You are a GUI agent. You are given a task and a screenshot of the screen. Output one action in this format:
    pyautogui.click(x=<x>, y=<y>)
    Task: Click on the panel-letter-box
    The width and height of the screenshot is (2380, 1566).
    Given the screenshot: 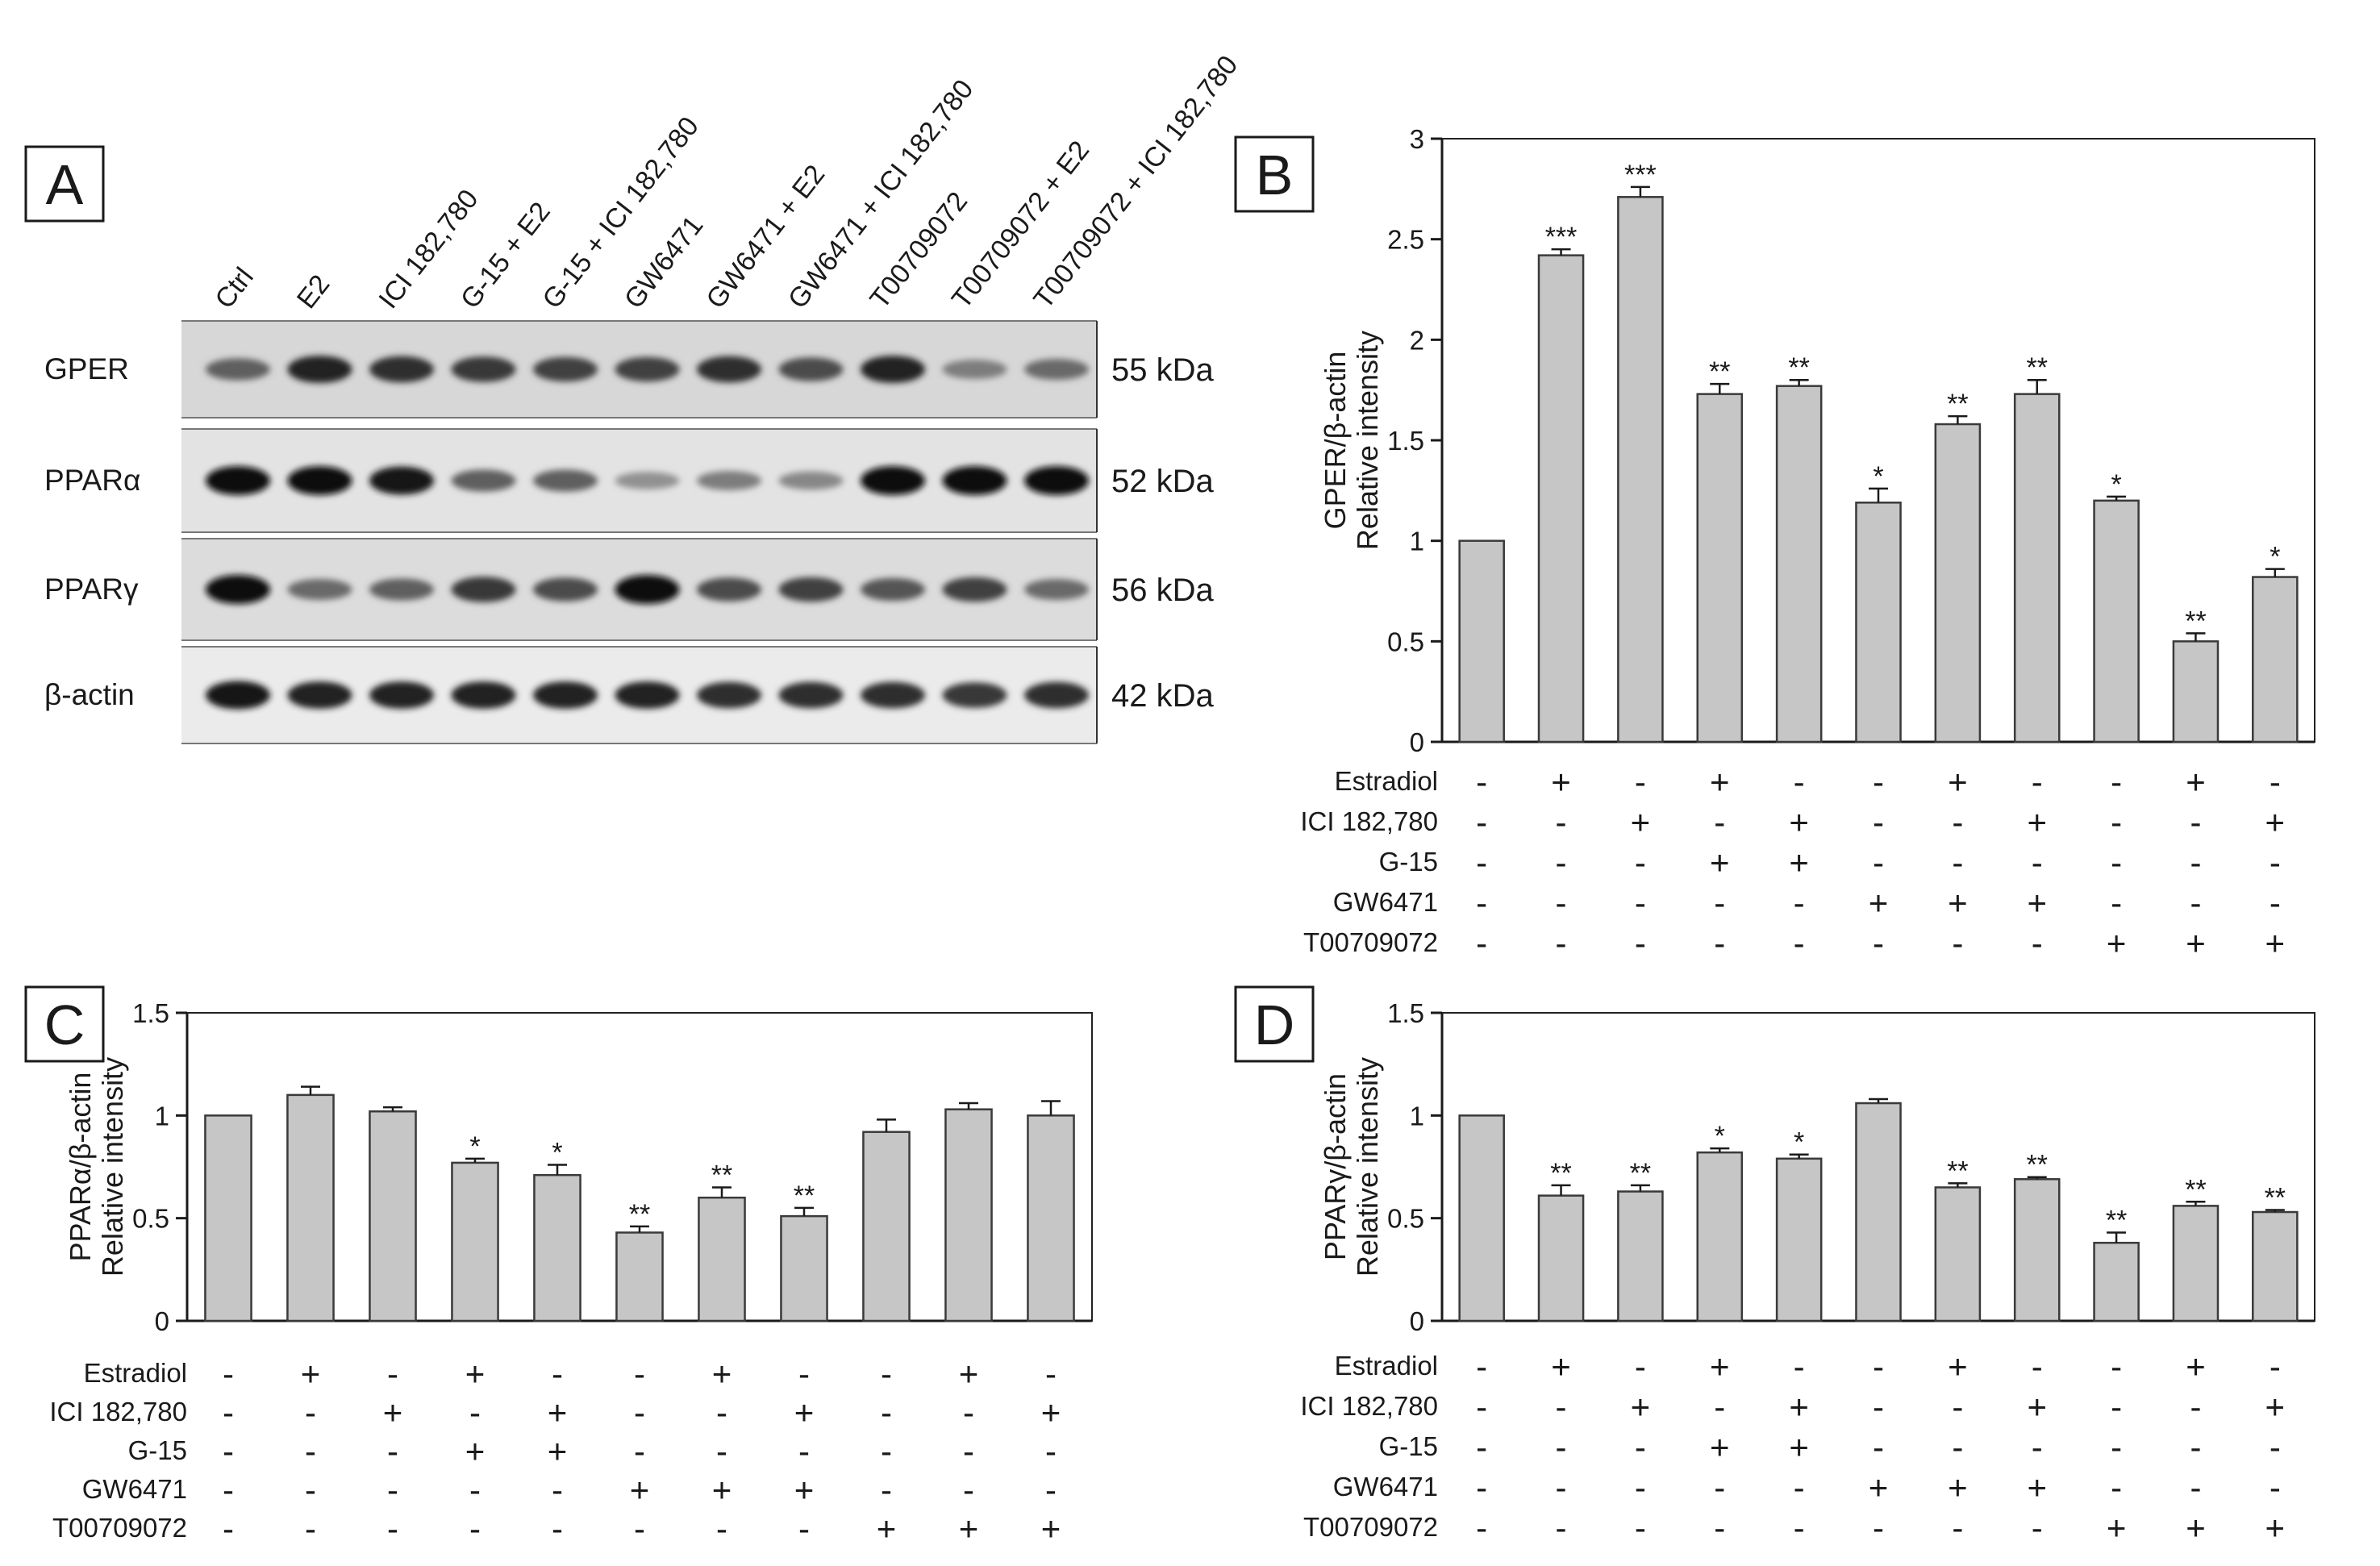 What is the action you would take?
    pyautogui.click(x=1274, y=1024)
    